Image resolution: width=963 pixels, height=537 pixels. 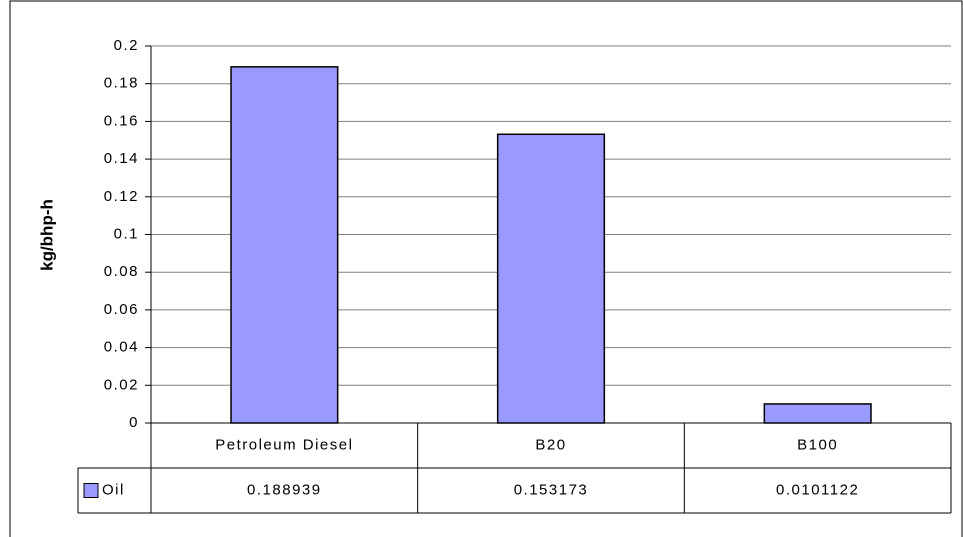 What do you see at coordinates (46, 235) in the screenshot?
I see `y-axis-label: kg/bhp-h` at bounding box center [46, 235].